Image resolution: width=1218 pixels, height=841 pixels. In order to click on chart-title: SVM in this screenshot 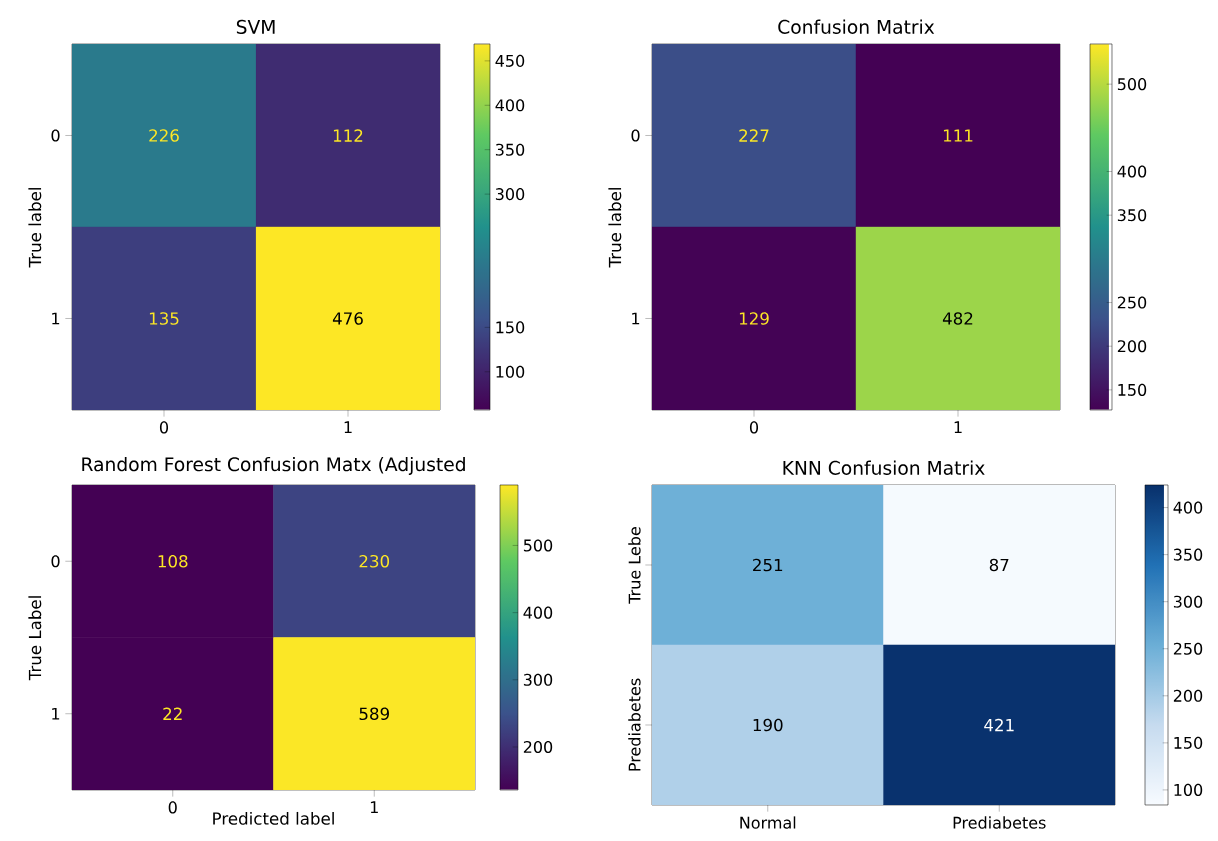, I will do `click(255, 26)`.